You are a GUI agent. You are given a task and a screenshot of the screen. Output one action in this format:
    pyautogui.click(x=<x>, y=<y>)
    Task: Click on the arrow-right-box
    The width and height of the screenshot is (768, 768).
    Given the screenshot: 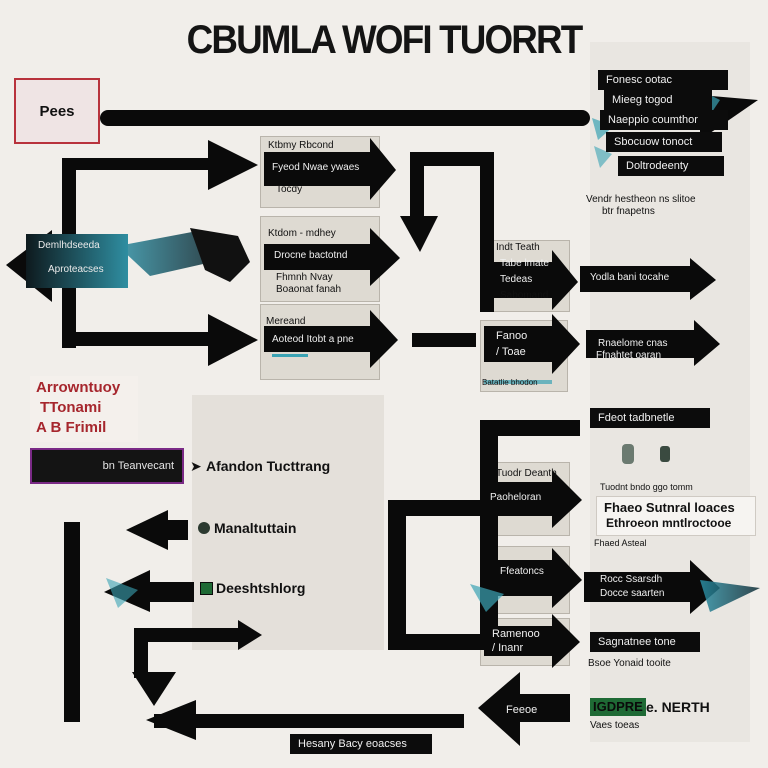 What is the action you would take?
    pyautogui.click(x=652, y=587)
    